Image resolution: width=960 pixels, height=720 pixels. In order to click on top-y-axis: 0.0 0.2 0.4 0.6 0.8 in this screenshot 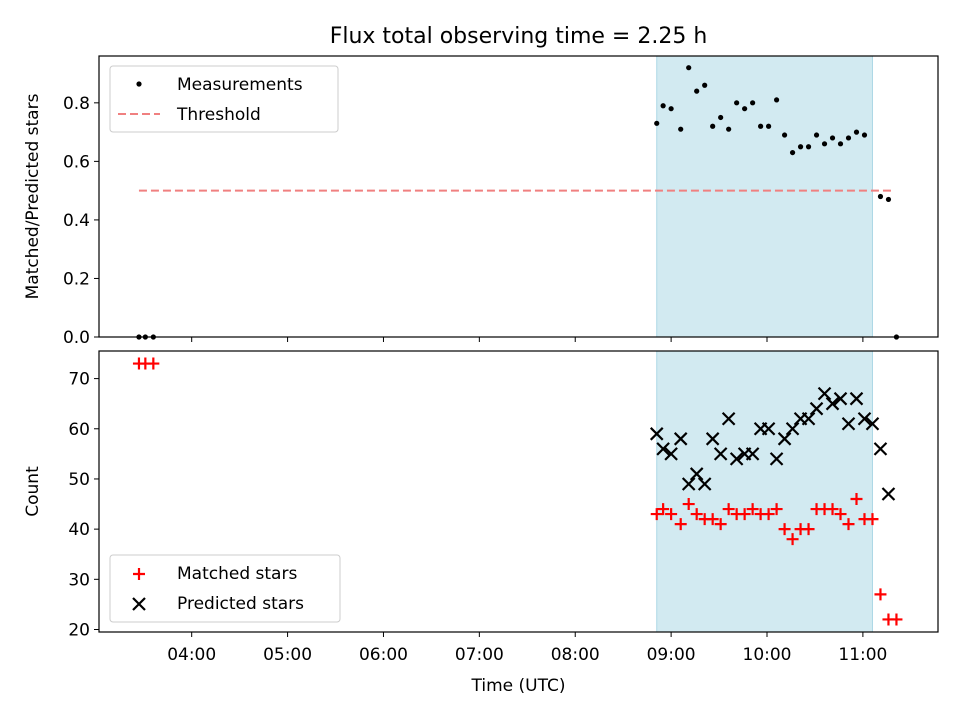, I will do `click(81, 221)`.